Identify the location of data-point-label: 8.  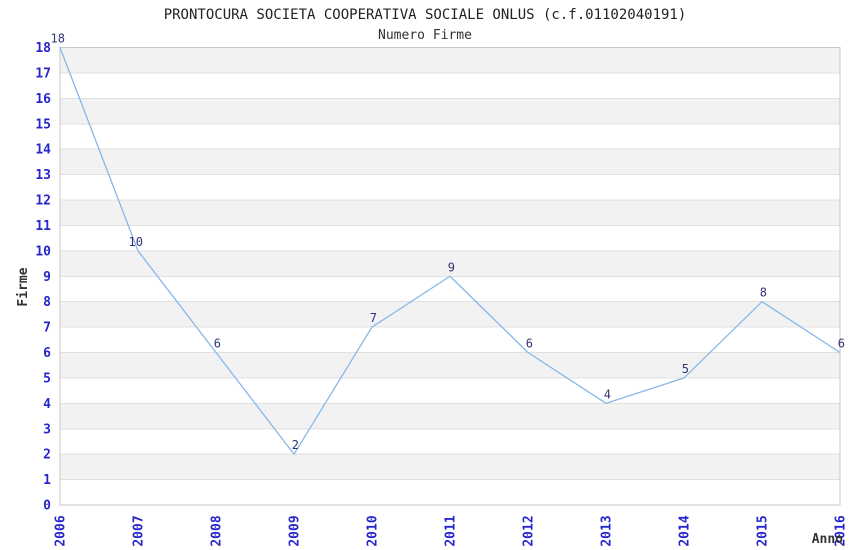
(763, 293).